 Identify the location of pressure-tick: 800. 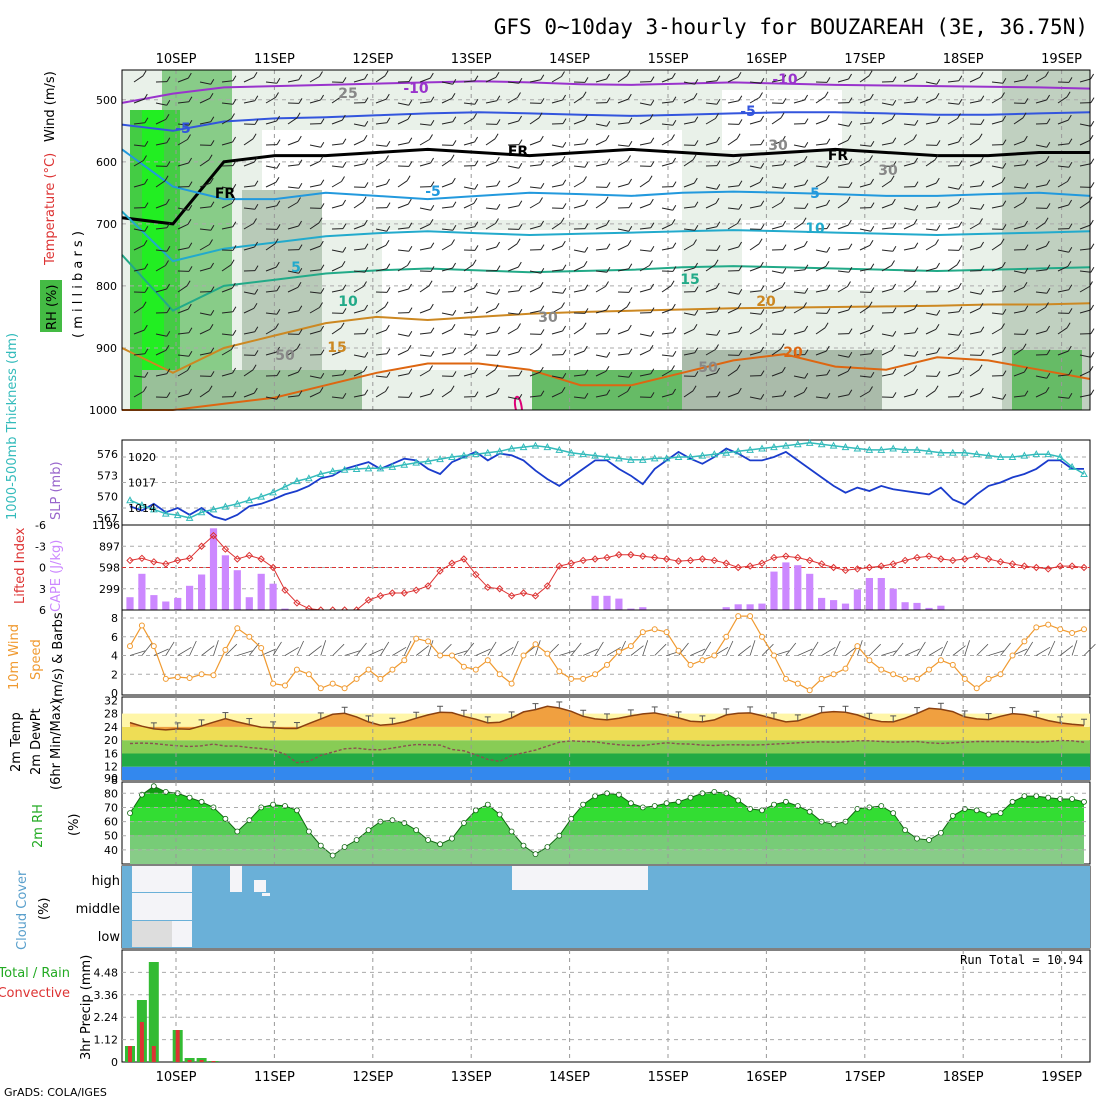
(106, 286).